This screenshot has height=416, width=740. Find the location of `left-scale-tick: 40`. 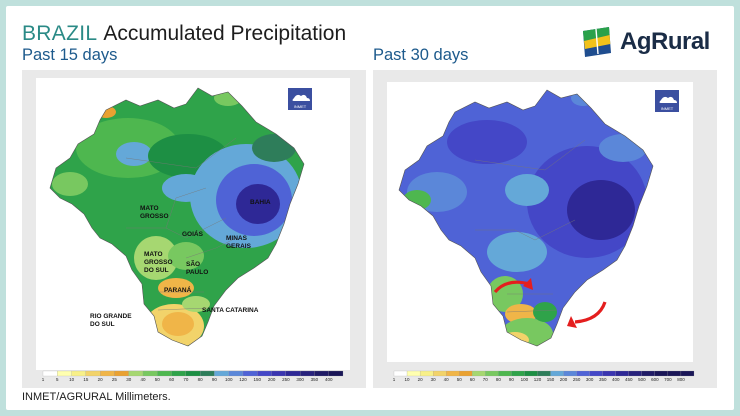

left-scale-tick: 40 is located at coordinates (143, 379).